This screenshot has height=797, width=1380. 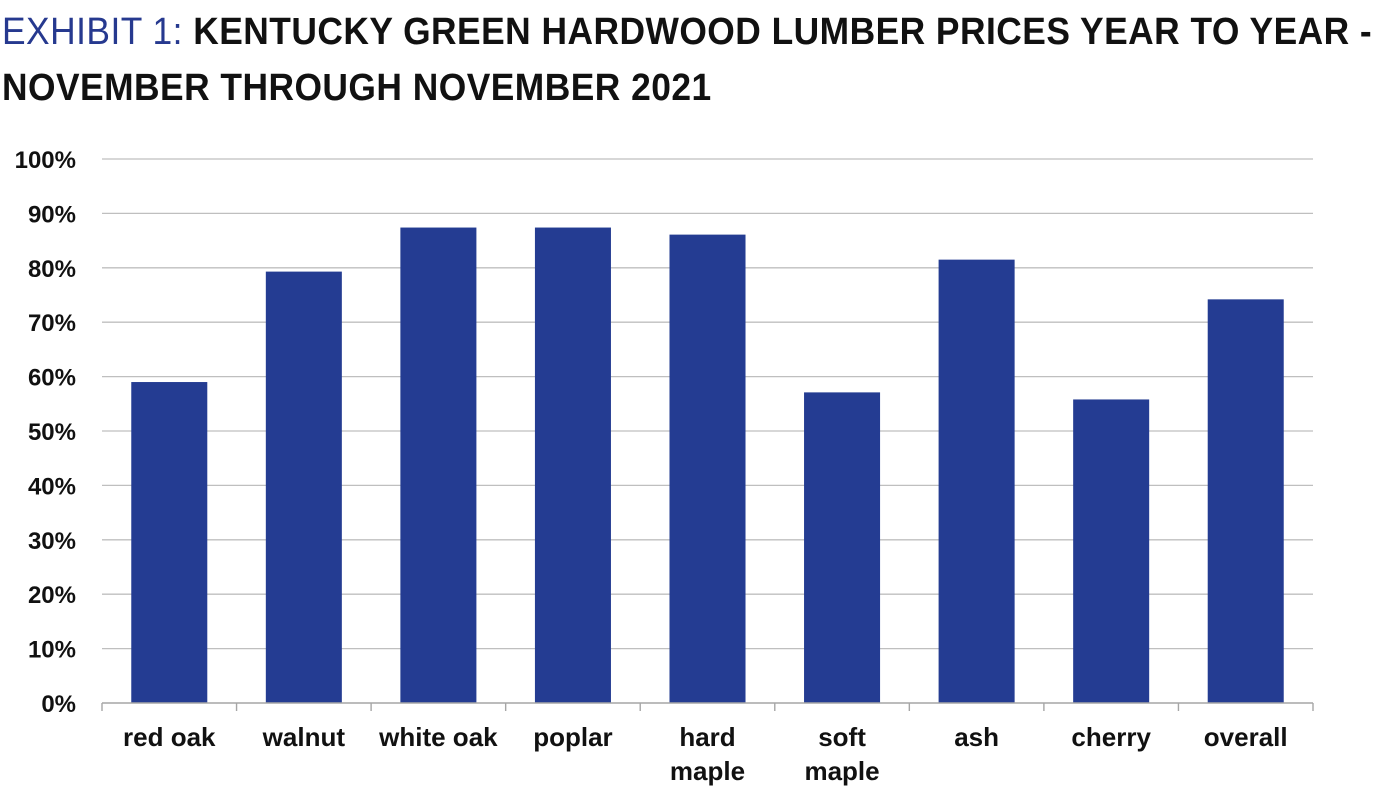 I want to click on x-category-label: white oak, so click(x=438, y=737).